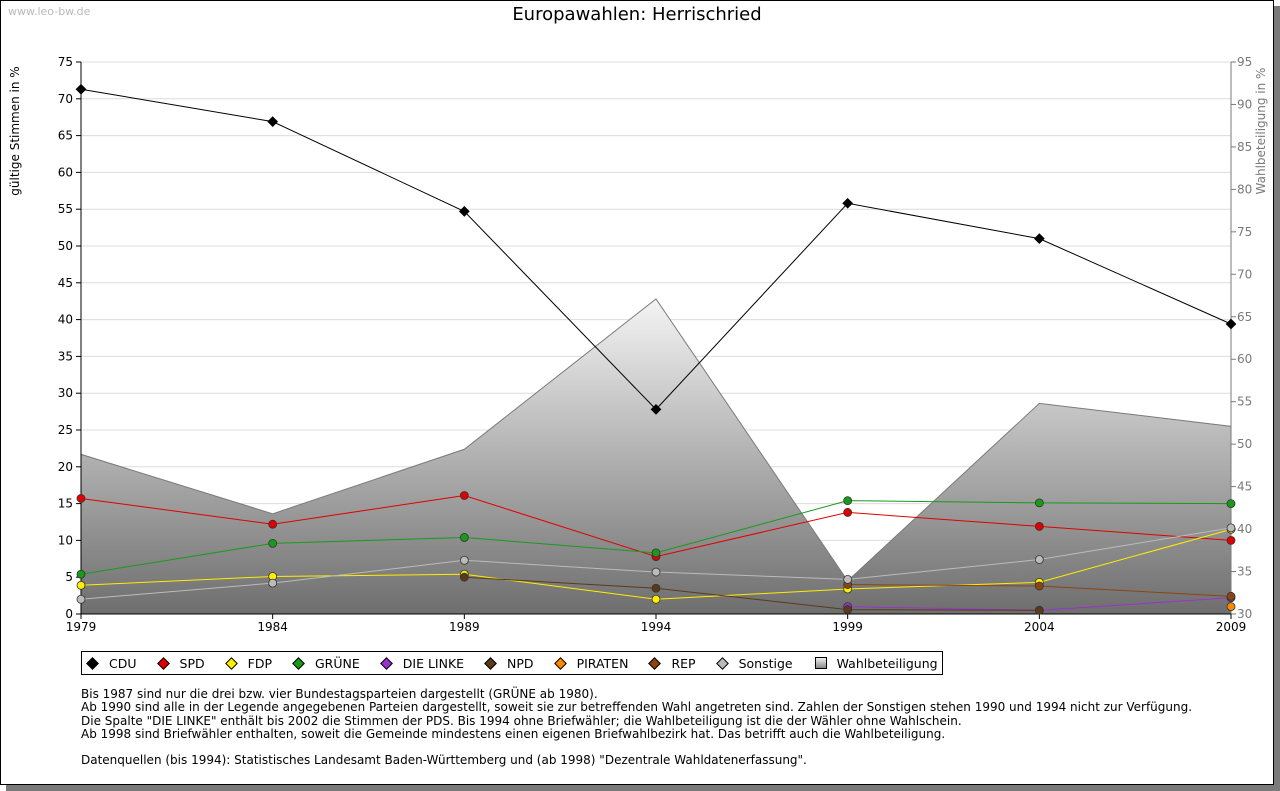 This screenshot has height=791, width=1280. I want to click on y-right-tick-label: 75, so click(1244, 232).